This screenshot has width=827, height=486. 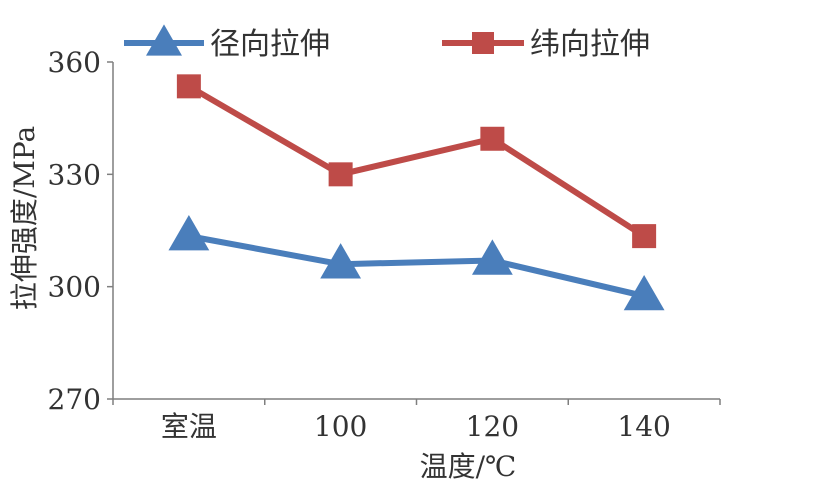 What do you see at coordinates (74, 399) in the screenshot?
I see `y-tick-label: 270` at bounding box center [74, 399].